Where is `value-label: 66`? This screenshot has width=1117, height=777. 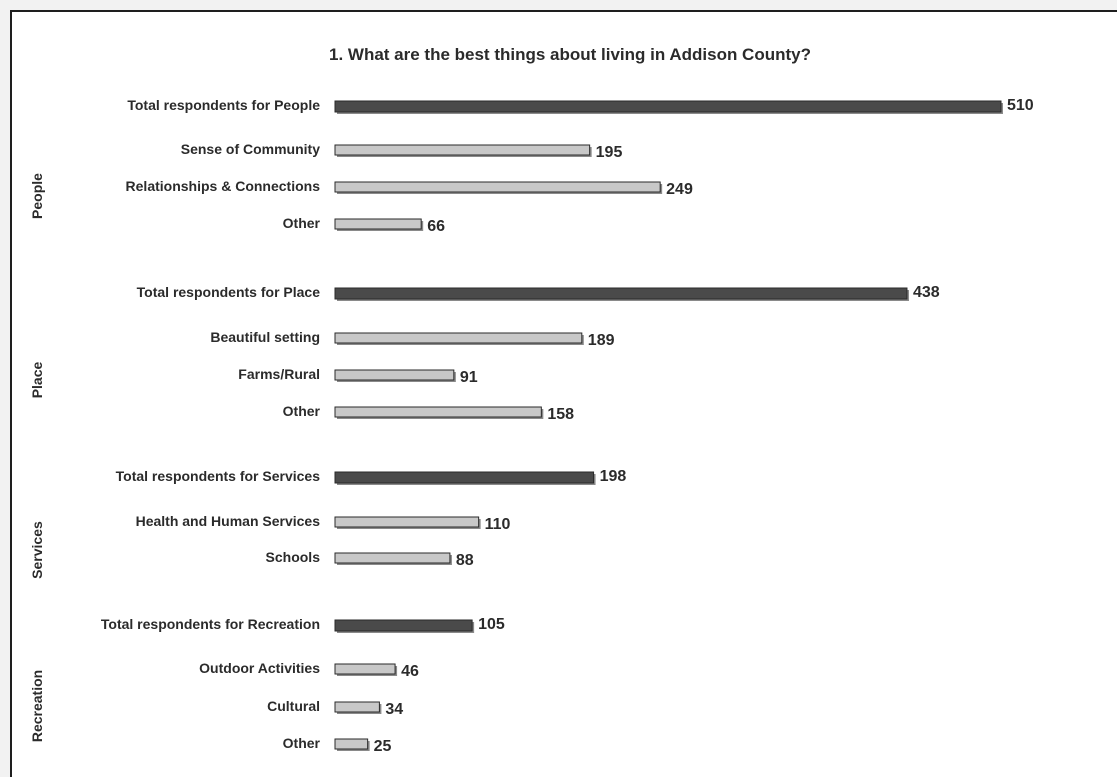 value-label: 66 is located at coordinates (436, 226).